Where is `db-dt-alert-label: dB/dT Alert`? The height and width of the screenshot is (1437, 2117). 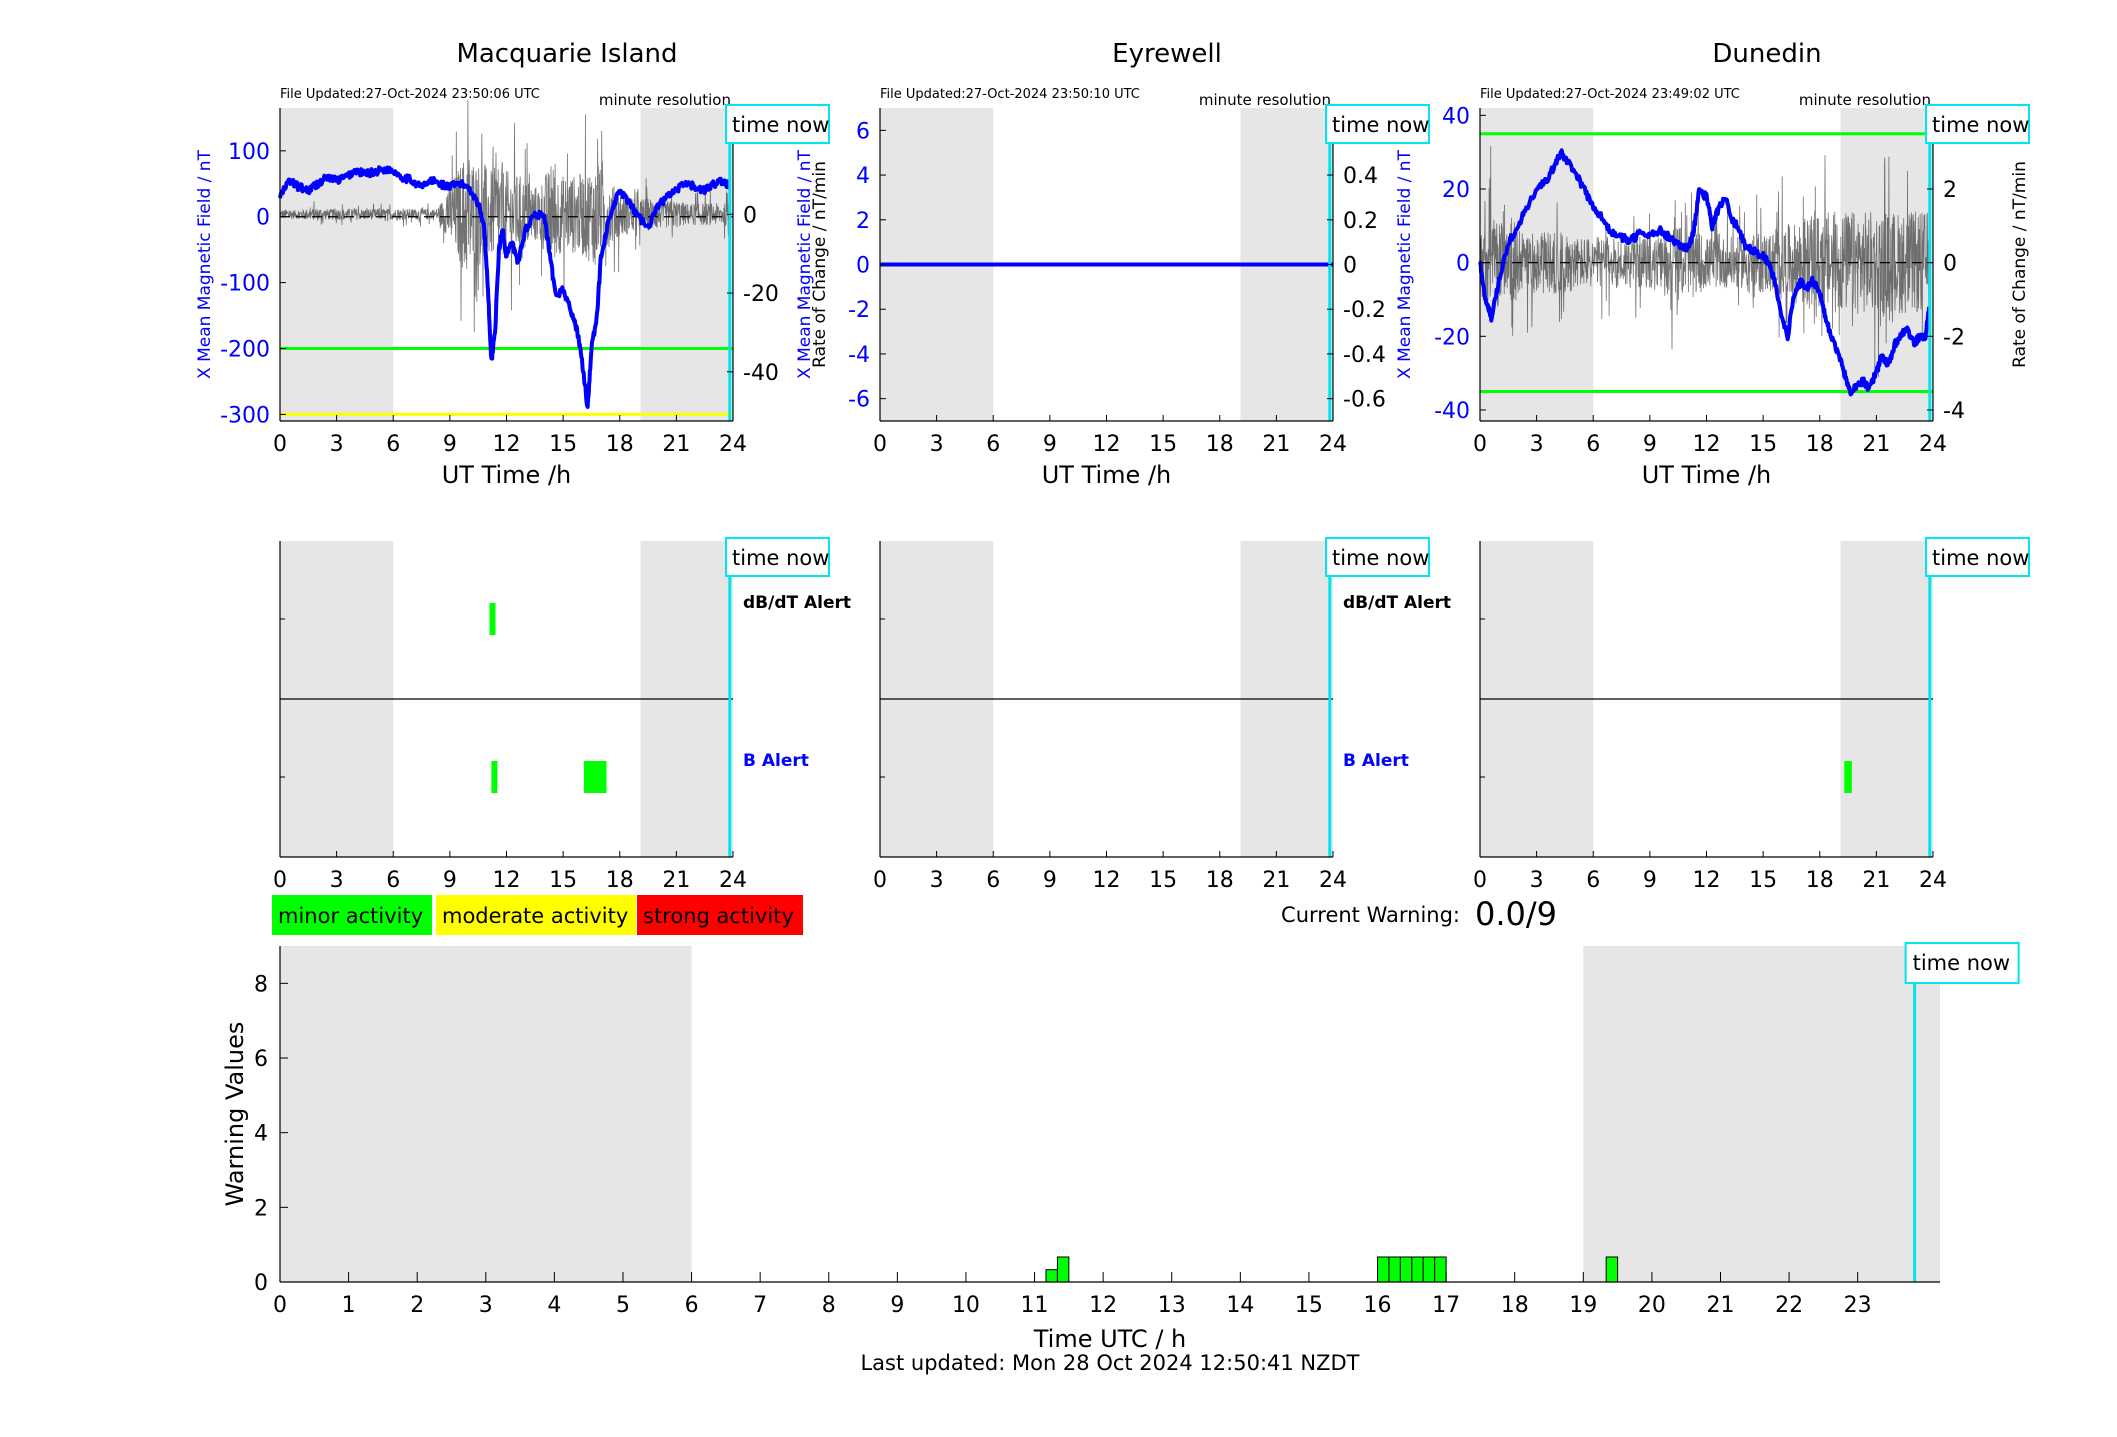
db-dt-alert-label: dB/dT Alert is located at coordinates (797, 603).